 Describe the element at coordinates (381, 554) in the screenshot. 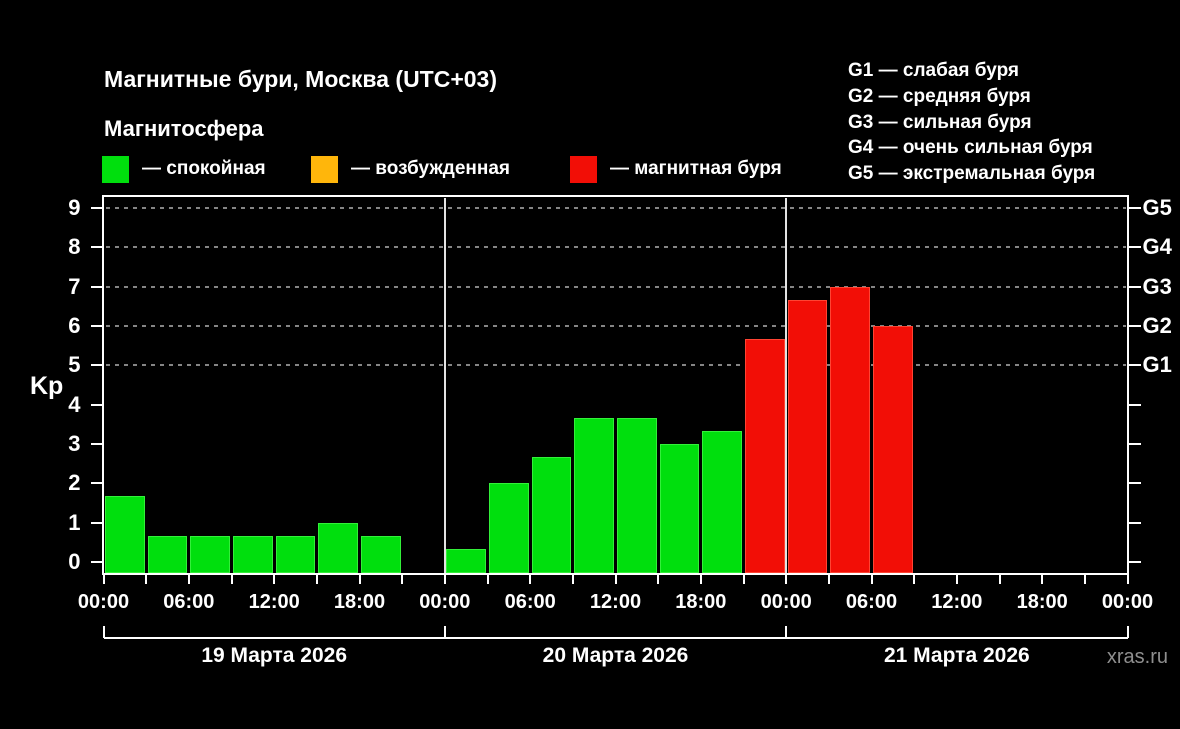

I see `kp-bar-day1-slot7` at that location.